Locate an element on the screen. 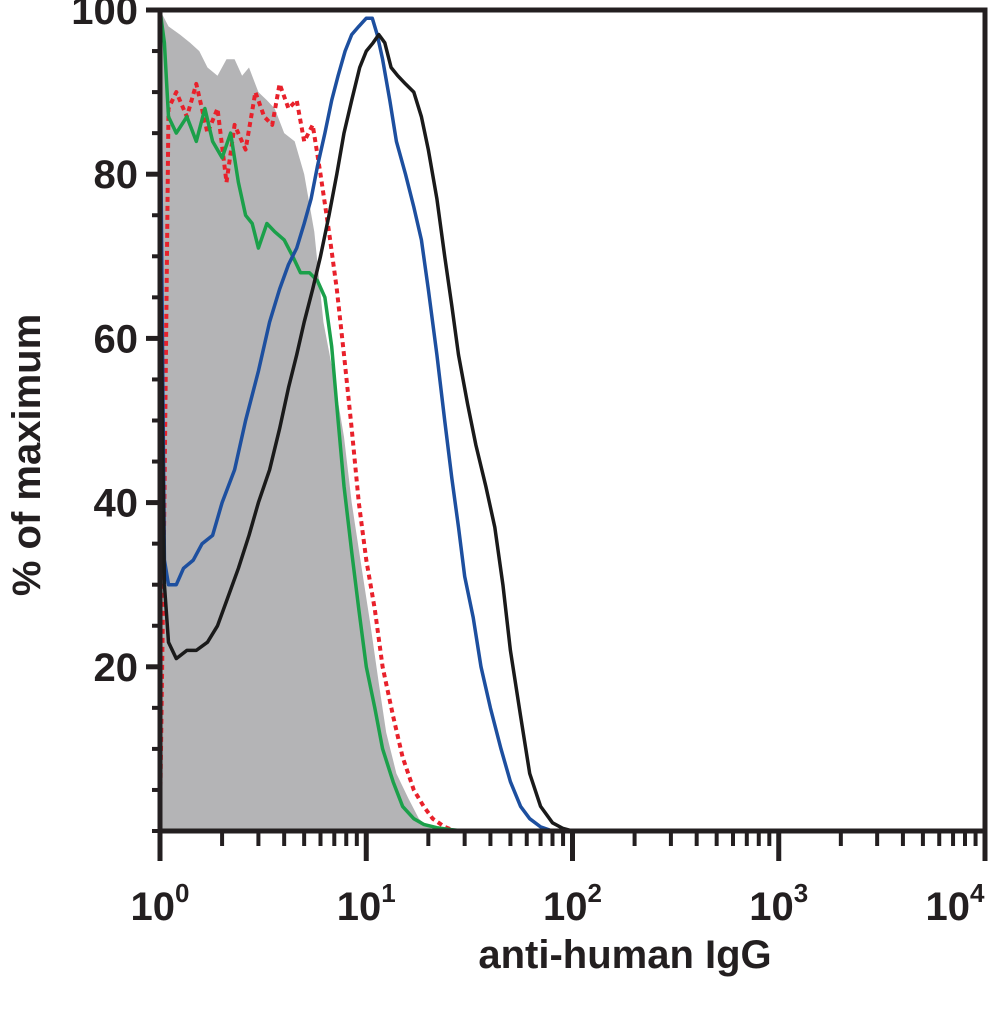  x-tick-label: 10³ is located at coordinates (778, 903).